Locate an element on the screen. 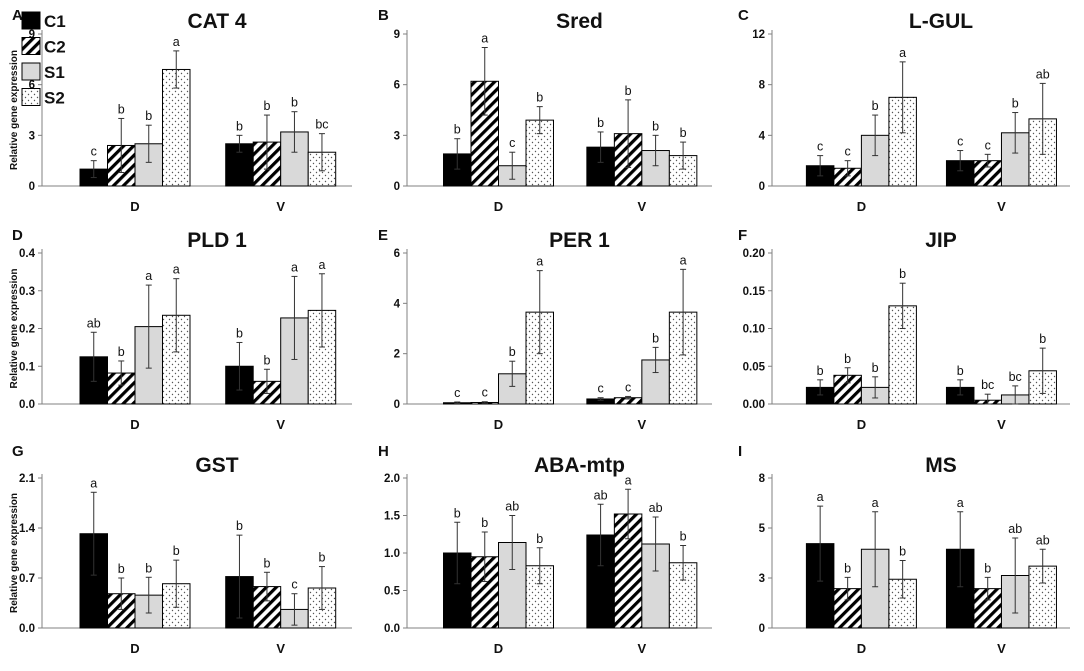 The width and height of the screenshot is (1084, 671). legend-label-c1: C1 is located at coordinates (55, 21).